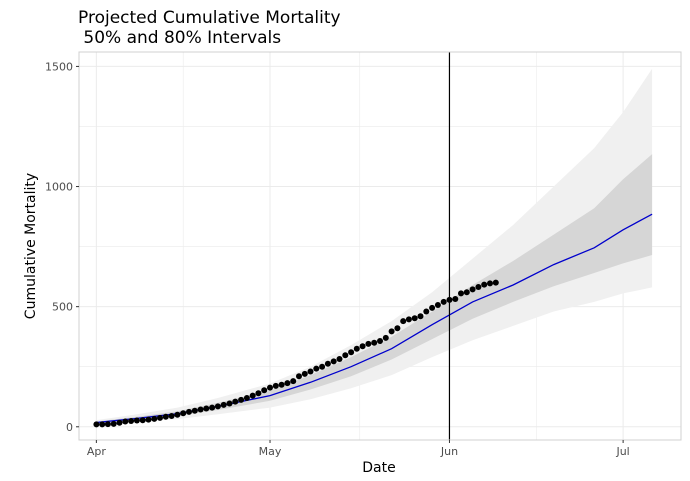 This screenshot has width=690, height=481. What do you see at coordinates (59, 66) in the screenshot?
I see `y-tick-label-1500: 1500` at bounding box center [59, 66].